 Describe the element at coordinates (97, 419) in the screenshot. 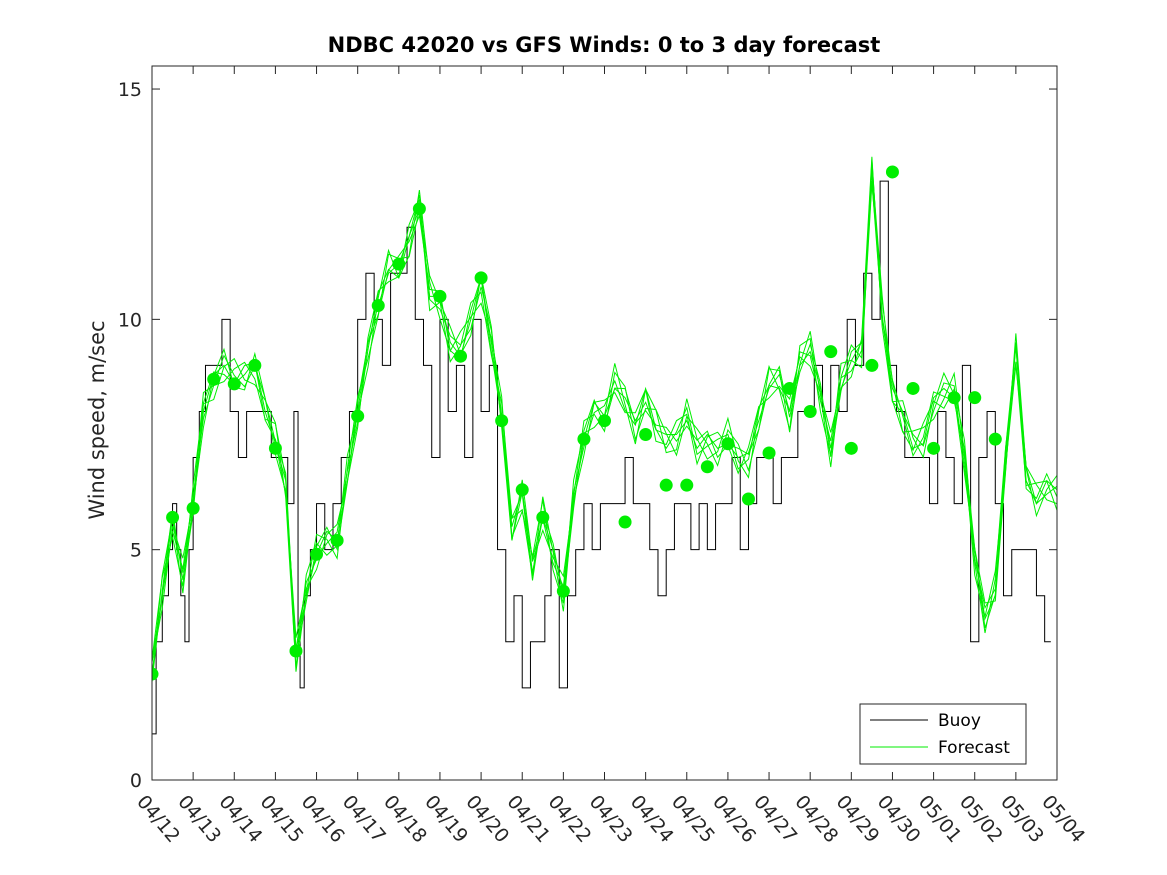

I see `y-axis-label: Wind speed, m/sec` at that location.